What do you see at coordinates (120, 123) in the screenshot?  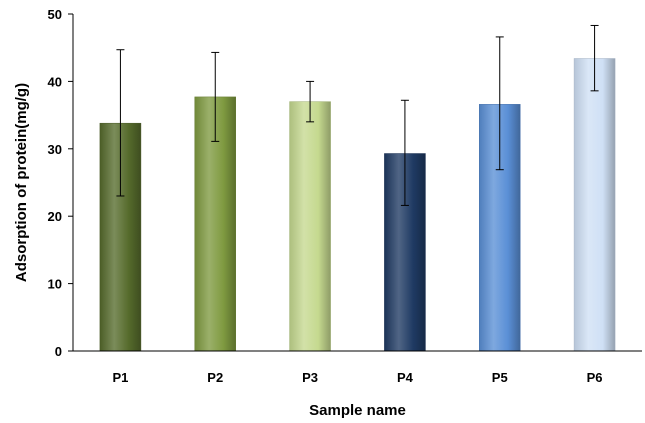 I see `error-bar-p1` at bounding box center [120, 123].